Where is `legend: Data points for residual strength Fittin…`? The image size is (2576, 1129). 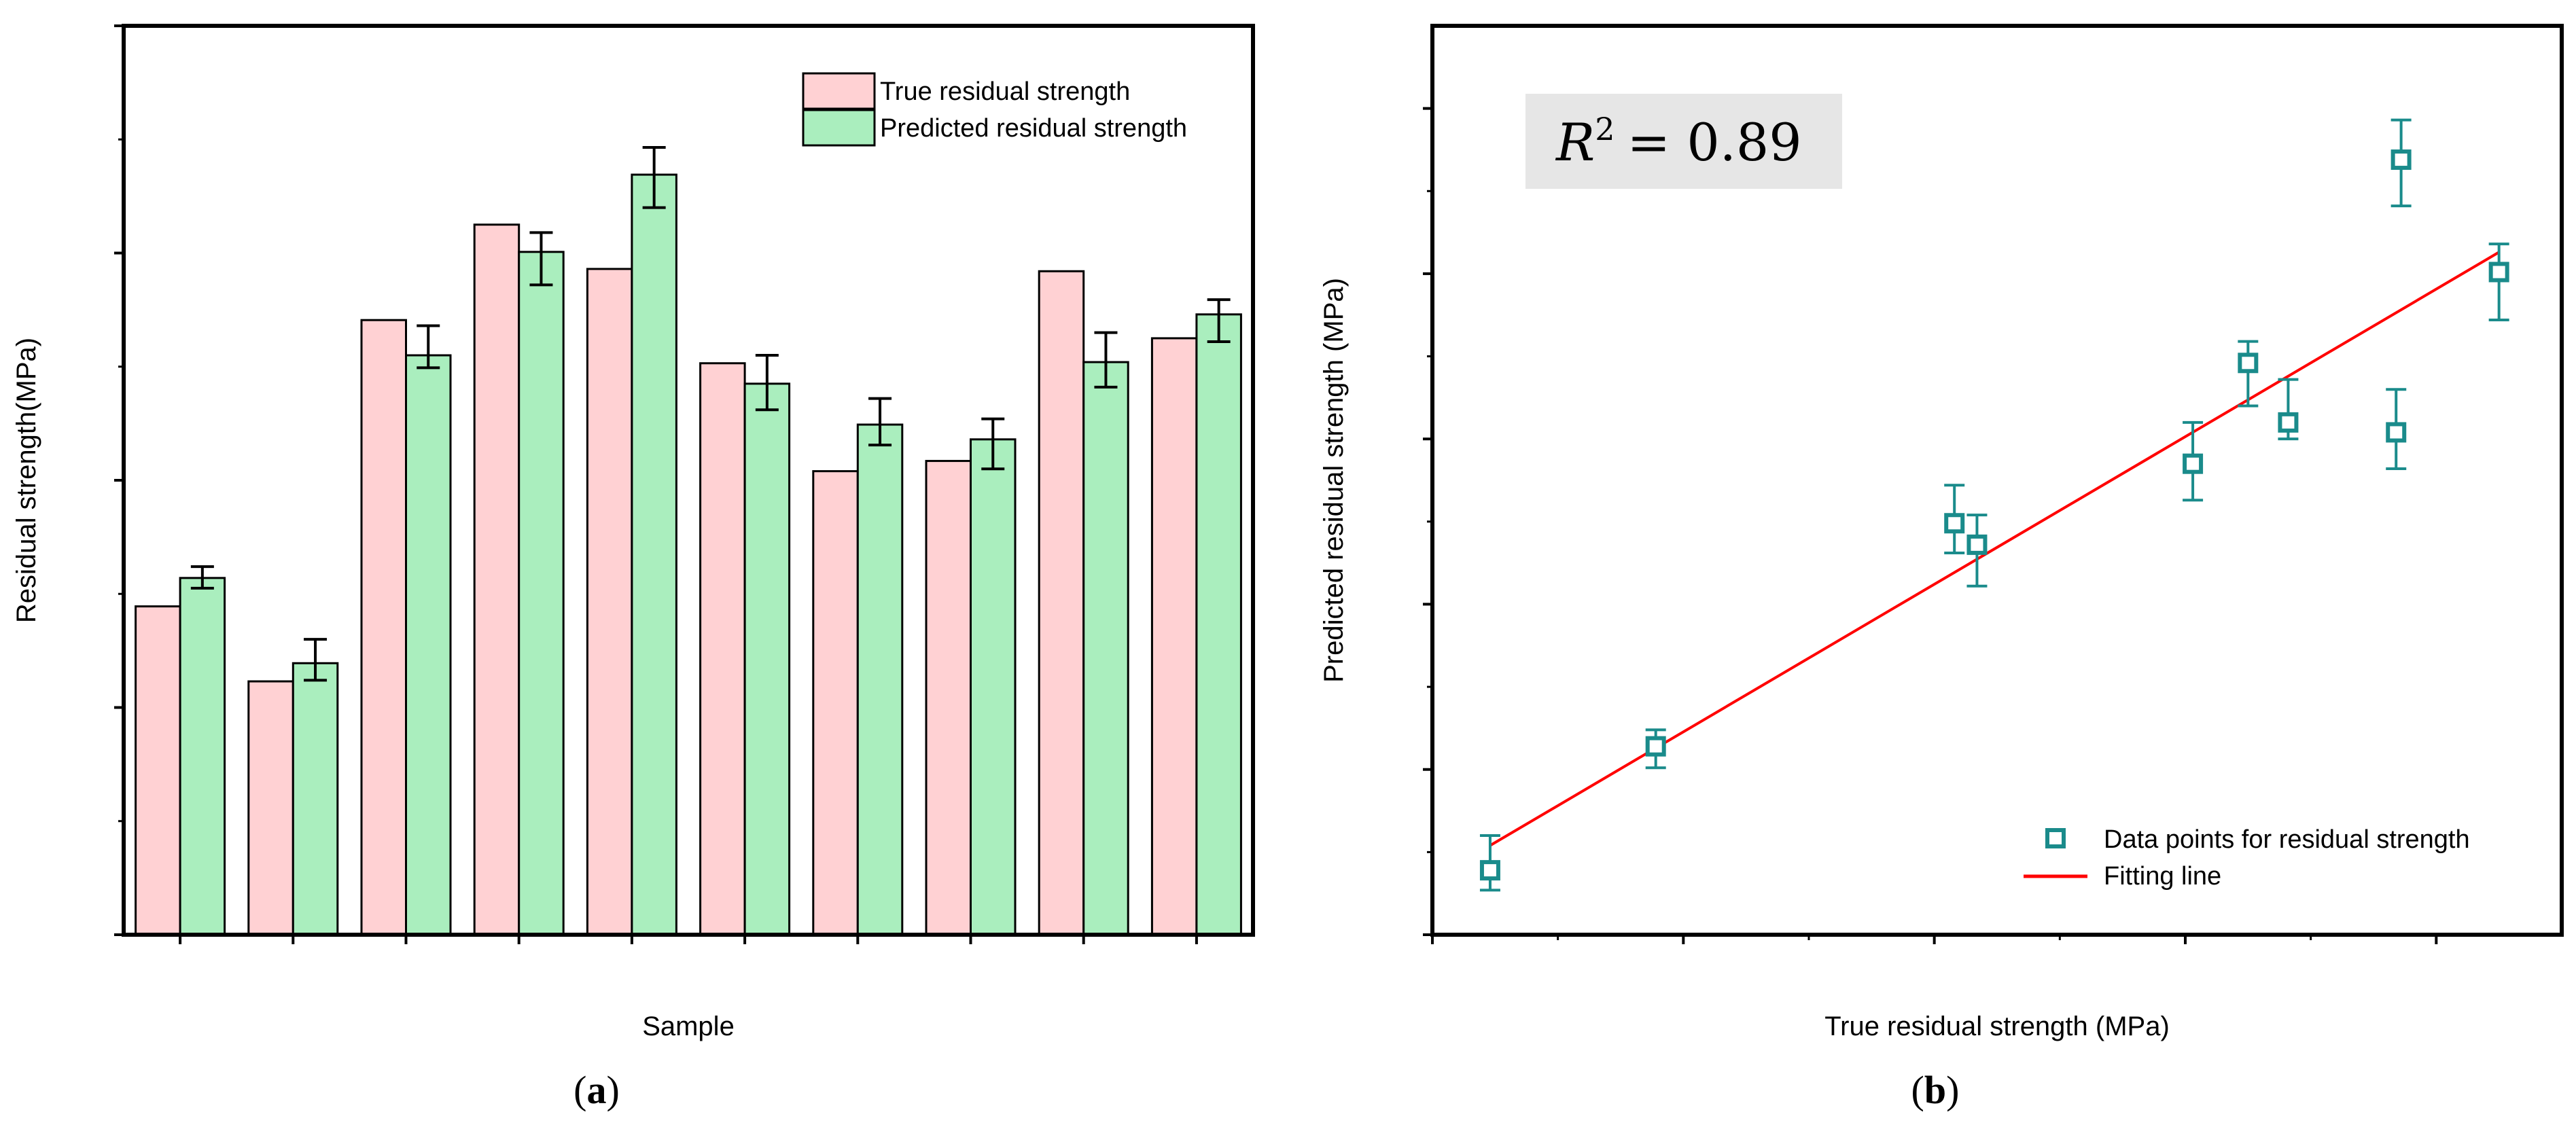 legend: Data points for residual strength Fittin… is located at coordinates (2247, 858).